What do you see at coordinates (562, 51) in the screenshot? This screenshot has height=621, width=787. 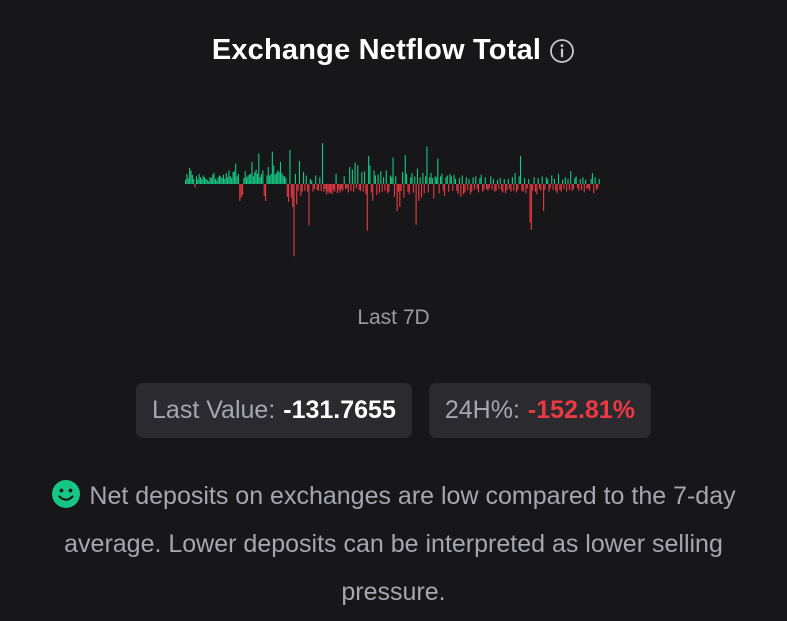 I see `info-circle-icon` at bounding box center [562, 51].